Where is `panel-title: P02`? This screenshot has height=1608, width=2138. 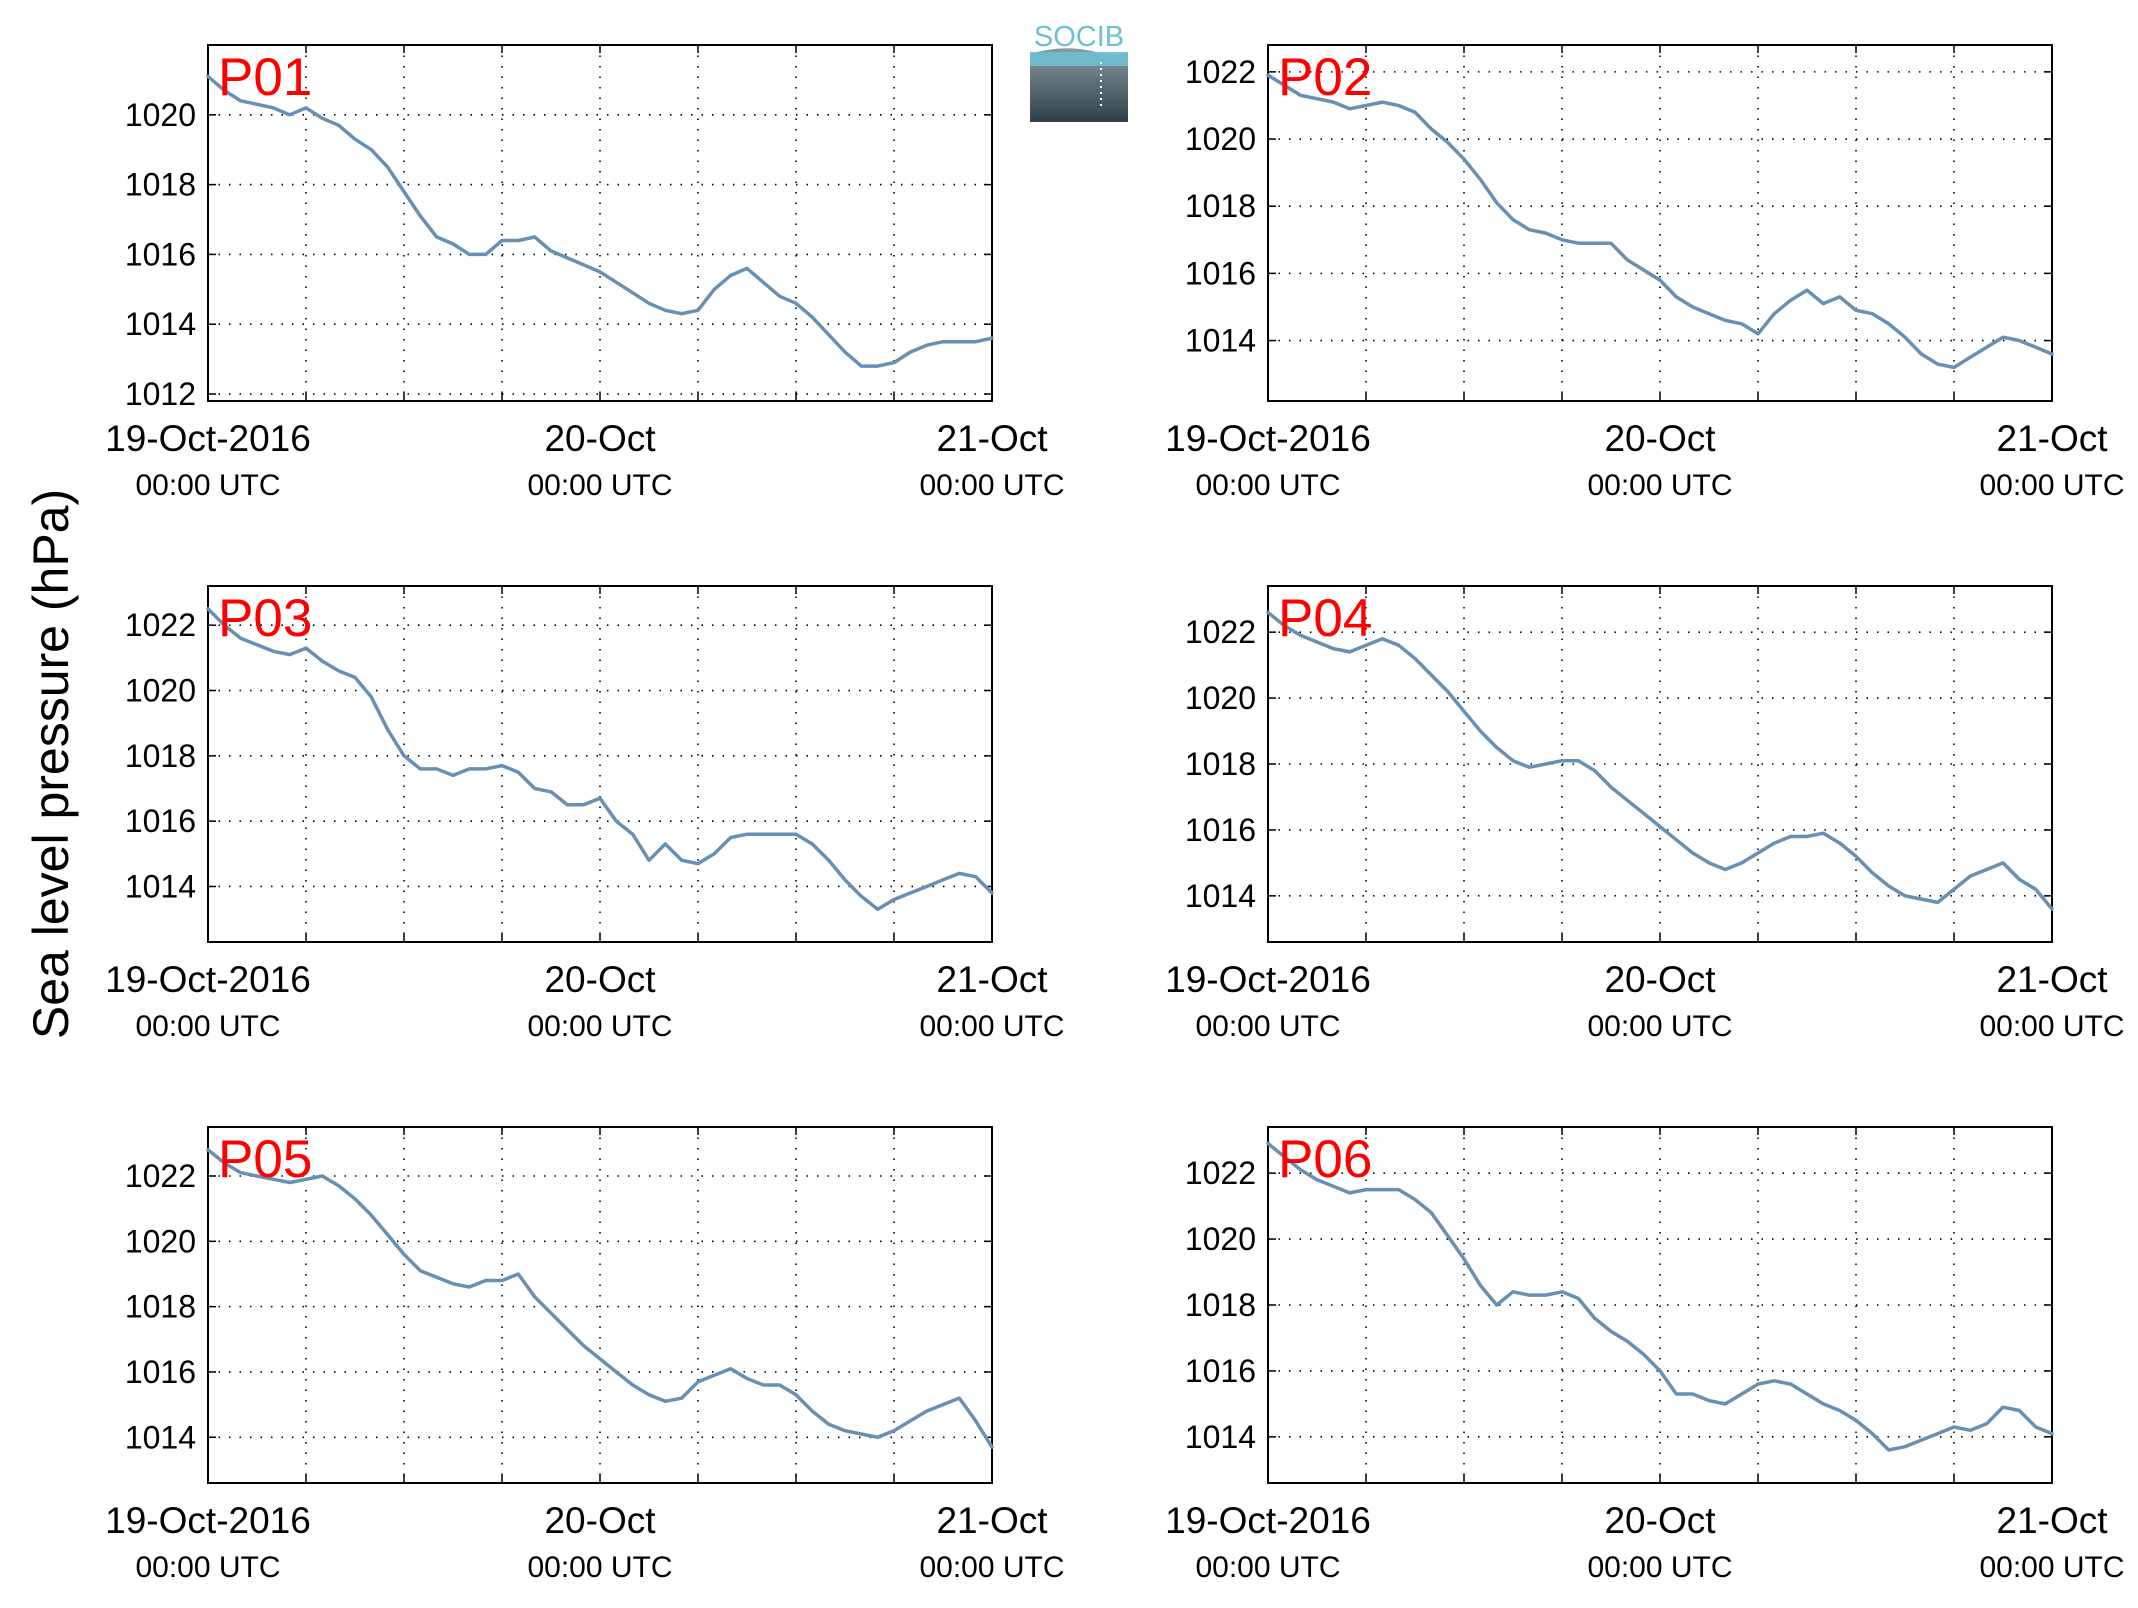 panel-title: P02 is located at coordinates (1325, 77).